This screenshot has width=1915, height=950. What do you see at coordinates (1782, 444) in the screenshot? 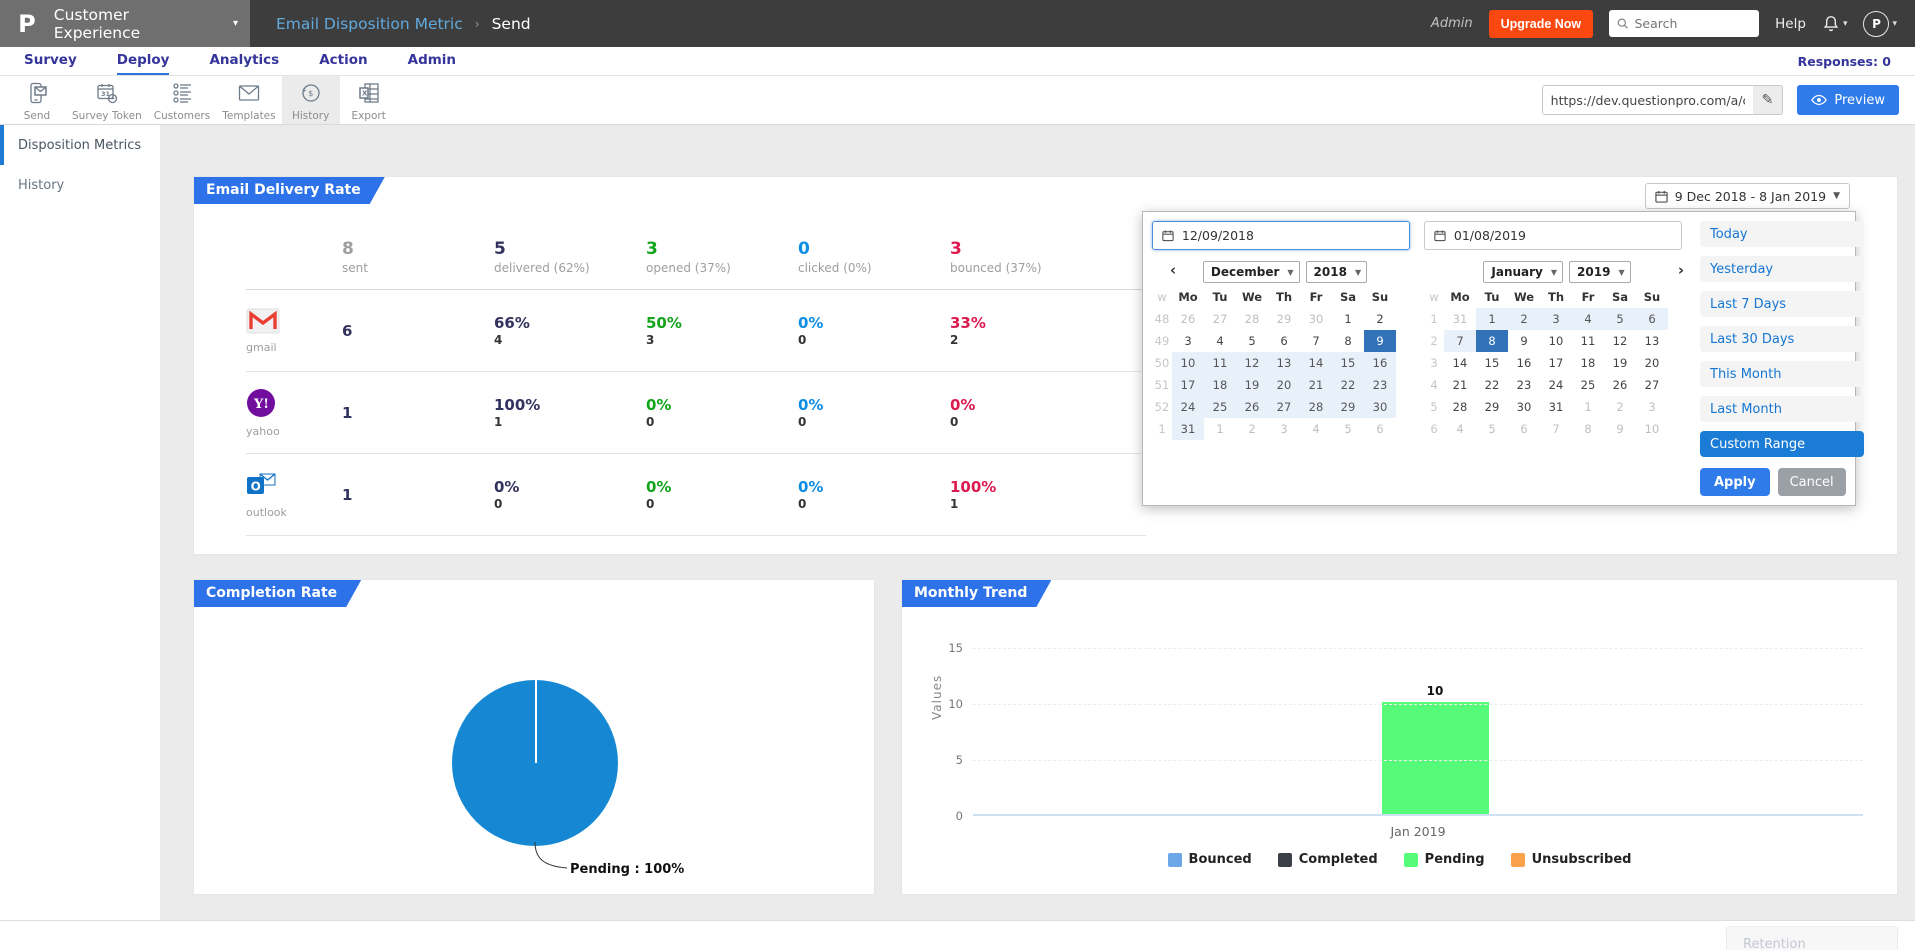
I see `preset-custom-range: Custom Range` at bounding box center [1782, 444].